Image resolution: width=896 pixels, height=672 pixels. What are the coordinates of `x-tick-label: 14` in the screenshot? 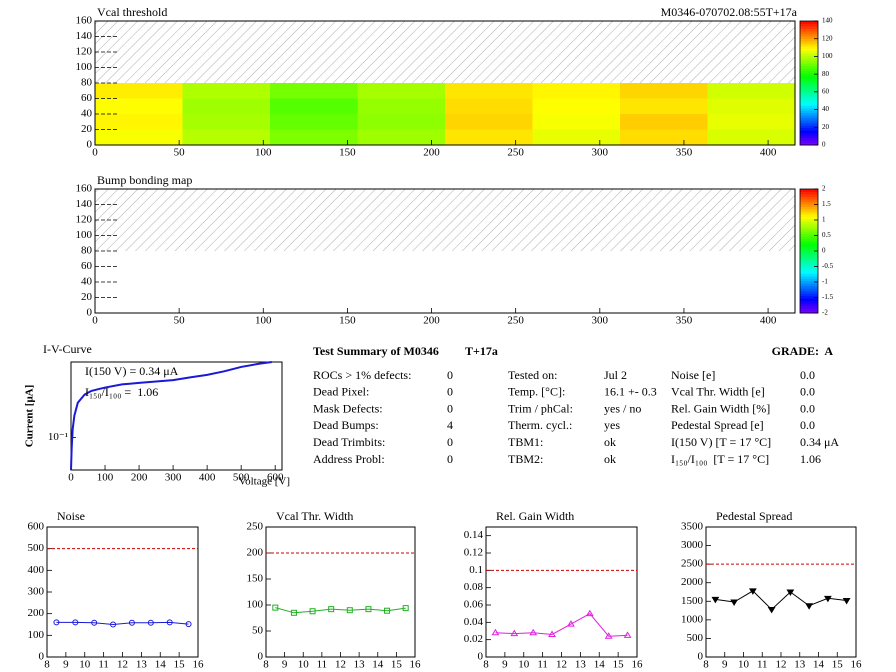 It's located at (161, 665).